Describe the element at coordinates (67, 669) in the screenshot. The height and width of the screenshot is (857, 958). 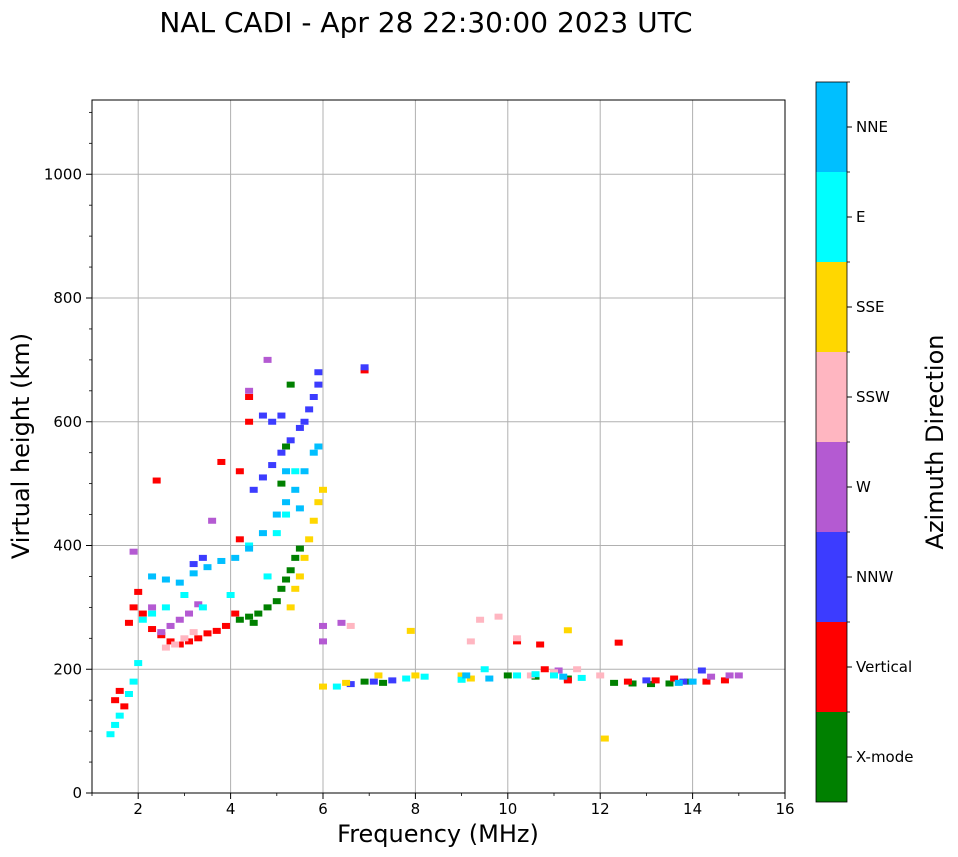
I see `y-tick-label: 200` at that location.